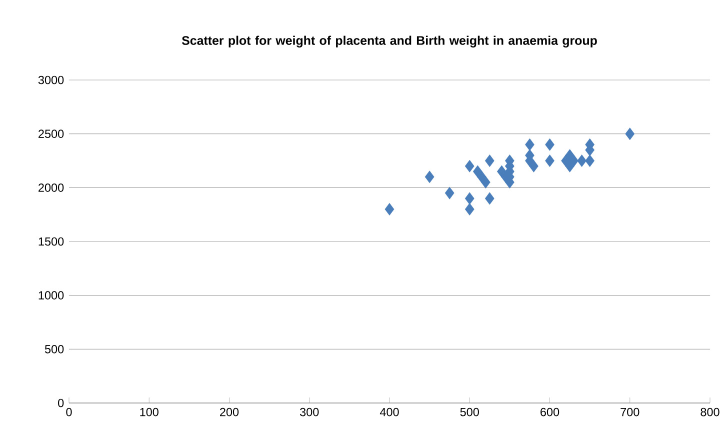 The height and width of the screenshot is (443, 723). I want to click on x-tick-label: 800, so click(710, 412).